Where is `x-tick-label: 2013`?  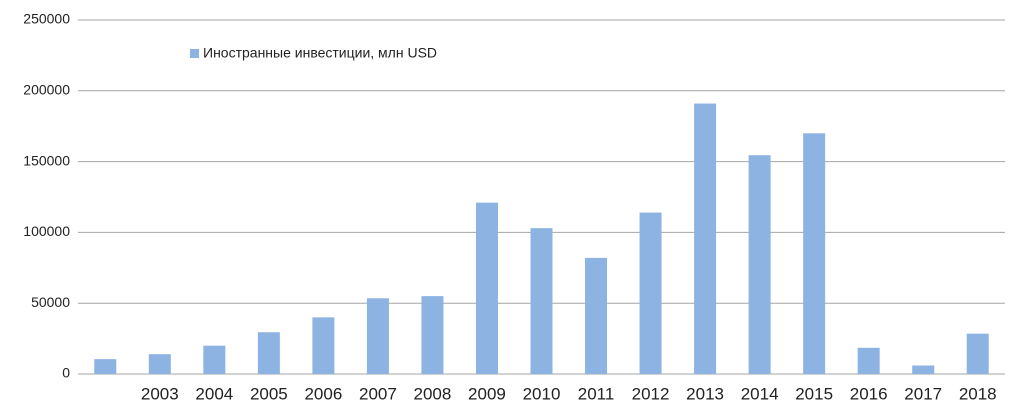
x-tick-label: 2013 is located at coordinates (705, 393).